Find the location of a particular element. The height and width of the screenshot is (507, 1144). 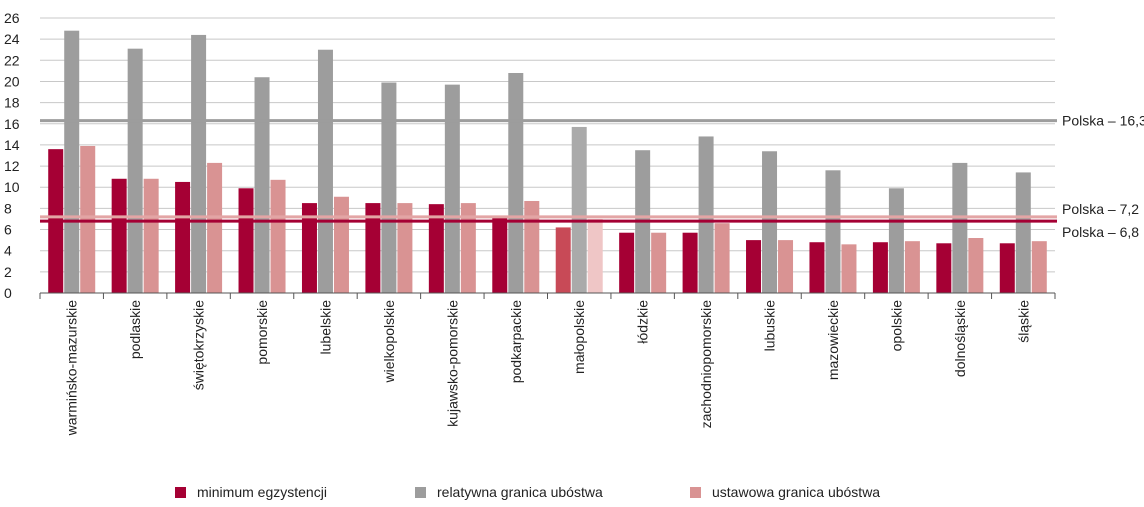

bar-relatywna-granica-ubóstwa-3 is located at coordinates (262, 185).